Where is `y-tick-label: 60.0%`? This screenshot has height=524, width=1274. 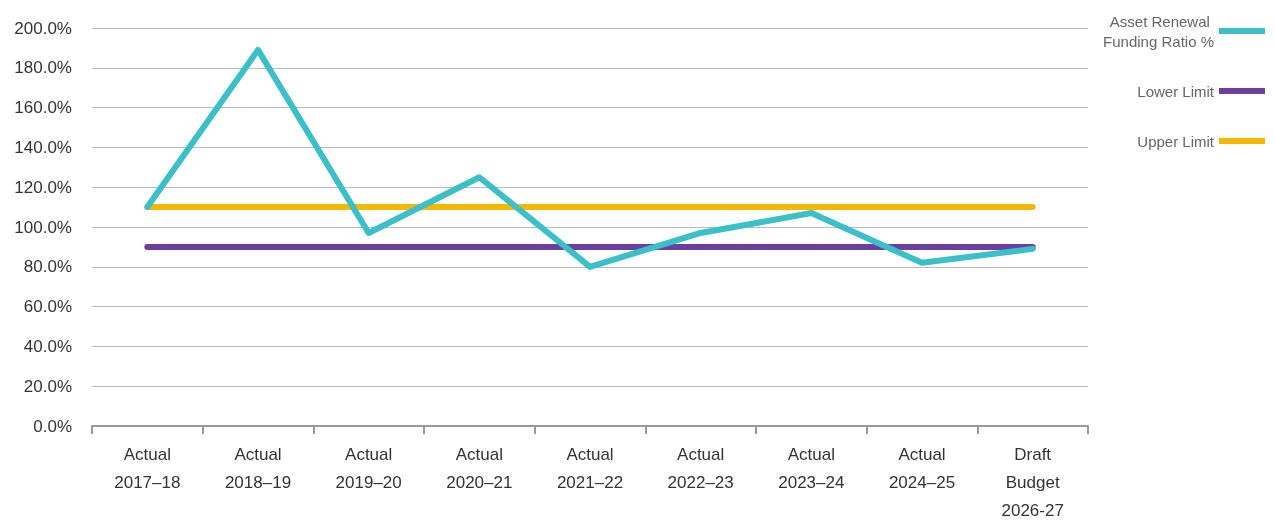 y-tick-label: 60.0% is located at coordinates (47, 307).